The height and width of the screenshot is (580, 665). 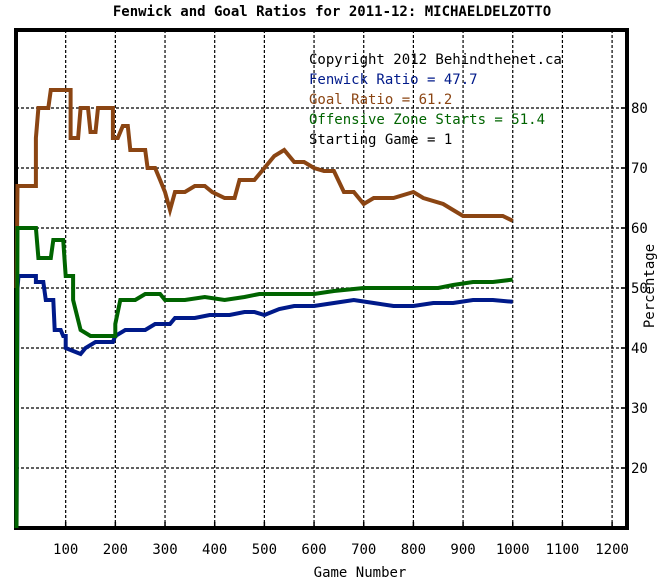 What do you see at coordinates (513, 550) in the screenshot?
I see `x-tick-label: 1000` at bounding box center [513, 550].